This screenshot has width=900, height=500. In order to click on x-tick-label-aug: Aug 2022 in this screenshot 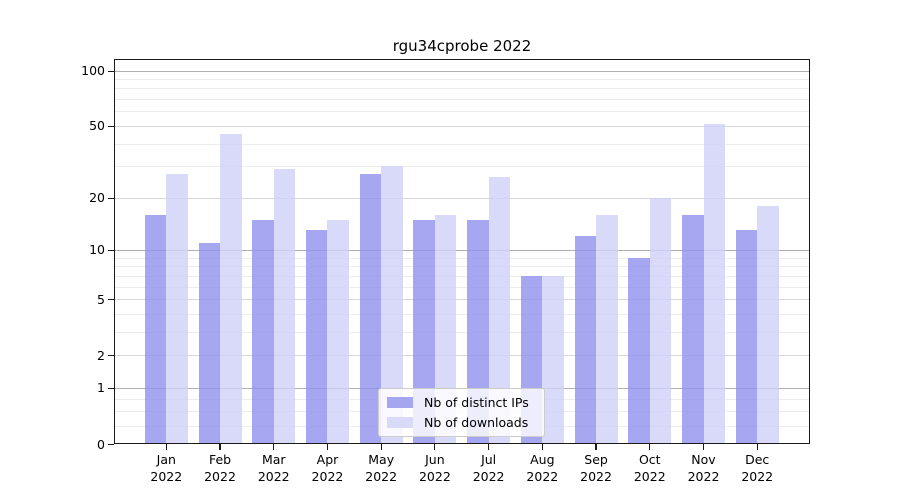, I will do `click(542, 468)`.